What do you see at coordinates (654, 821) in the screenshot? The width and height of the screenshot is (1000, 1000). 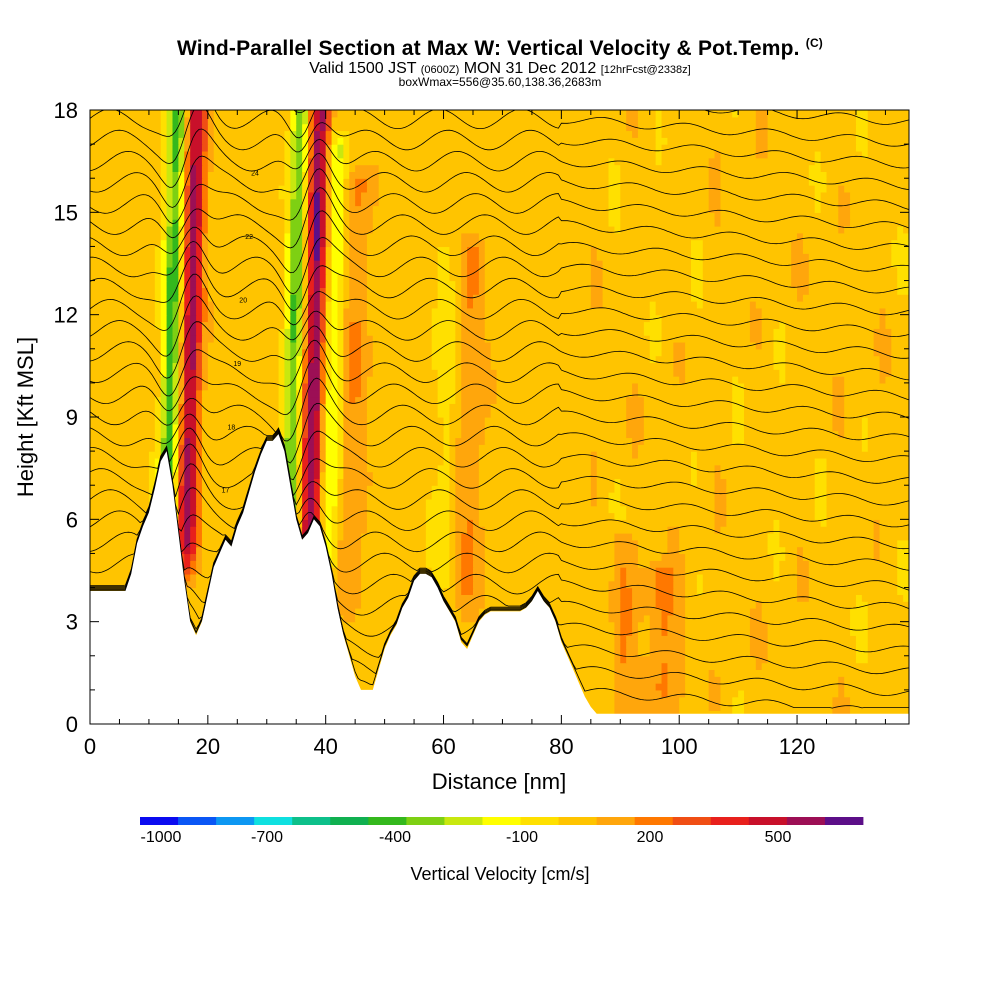 I see `colorbar-swatch` at bounding box center [654, 821].